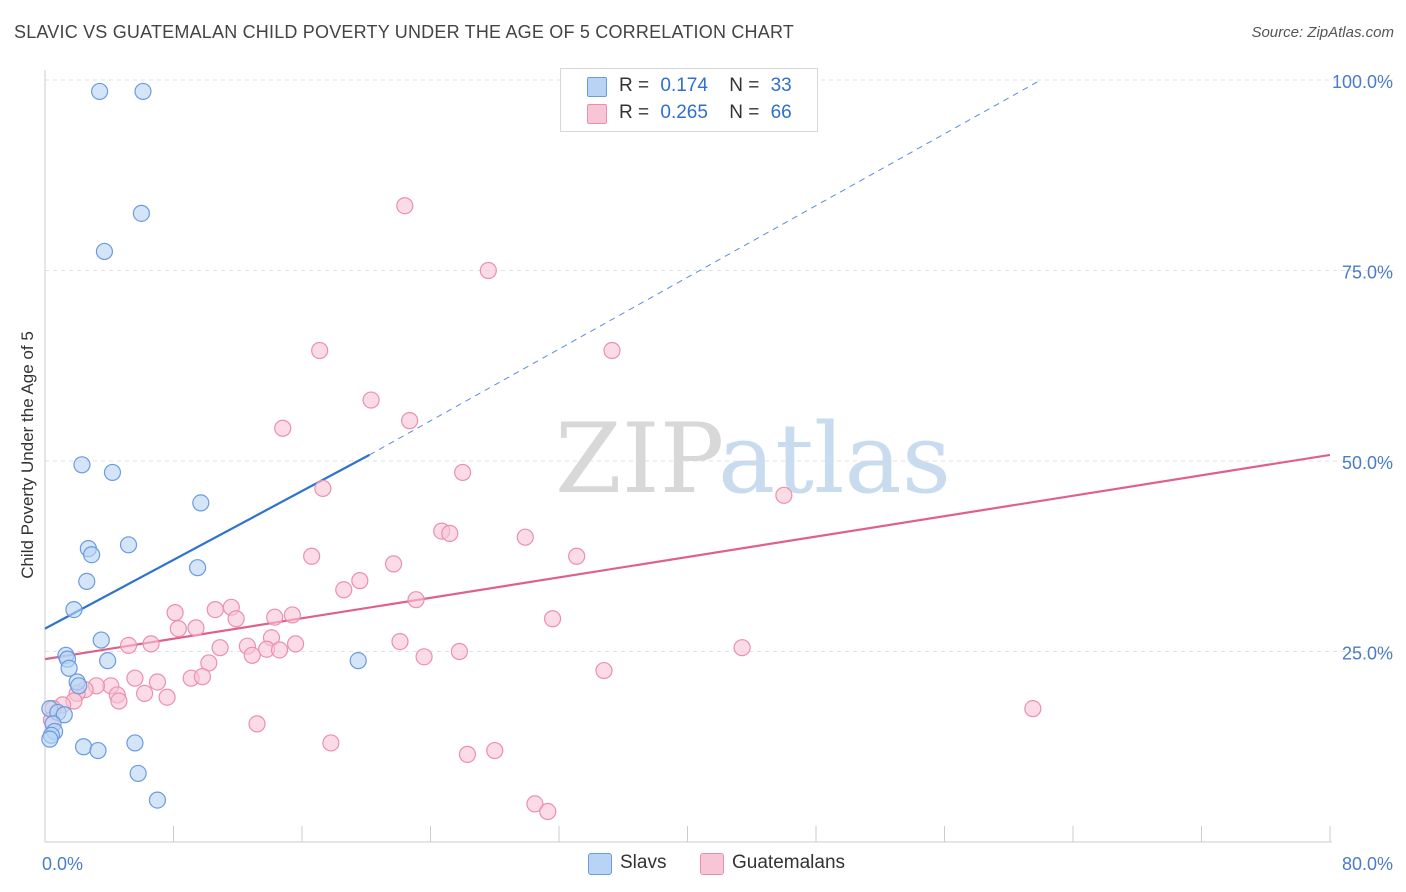 This screenshot has width=1406, height=892. What do you see at coordinates (781, 85) in the screenshot?
I see `legend-n-value: 33` at bounding box center [781, 85].